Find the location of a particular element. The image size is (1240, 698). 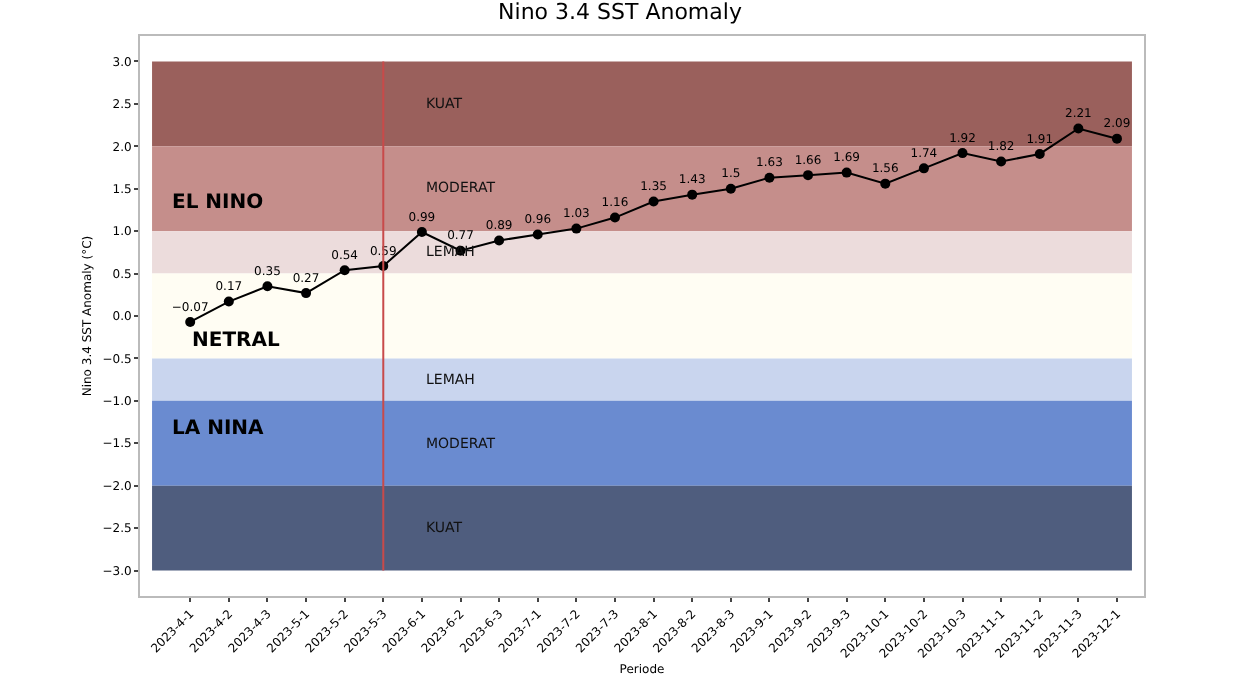

annotation: EL NINO is located at coordinates (218, 203).